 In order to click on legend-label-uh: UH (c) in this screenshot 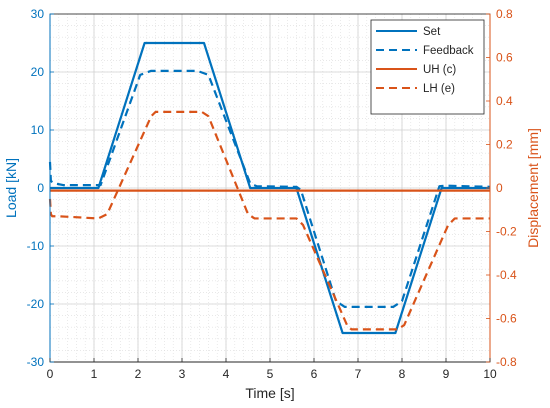, I will do `click(439, 70)`.